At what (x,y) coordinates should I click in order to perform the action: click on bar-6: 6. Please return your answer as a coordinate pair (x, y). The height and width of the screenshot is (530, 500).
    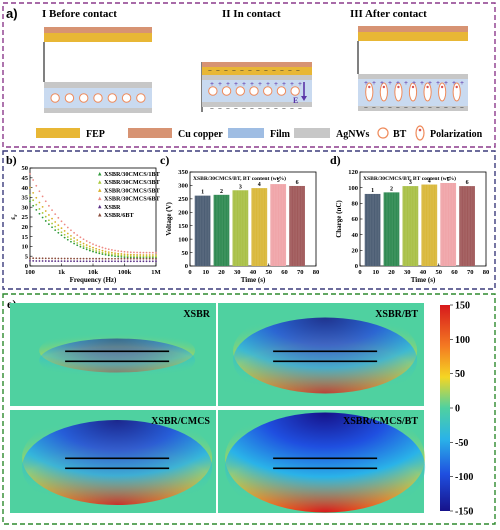
    Looking at the image, I should click on (297, 223).